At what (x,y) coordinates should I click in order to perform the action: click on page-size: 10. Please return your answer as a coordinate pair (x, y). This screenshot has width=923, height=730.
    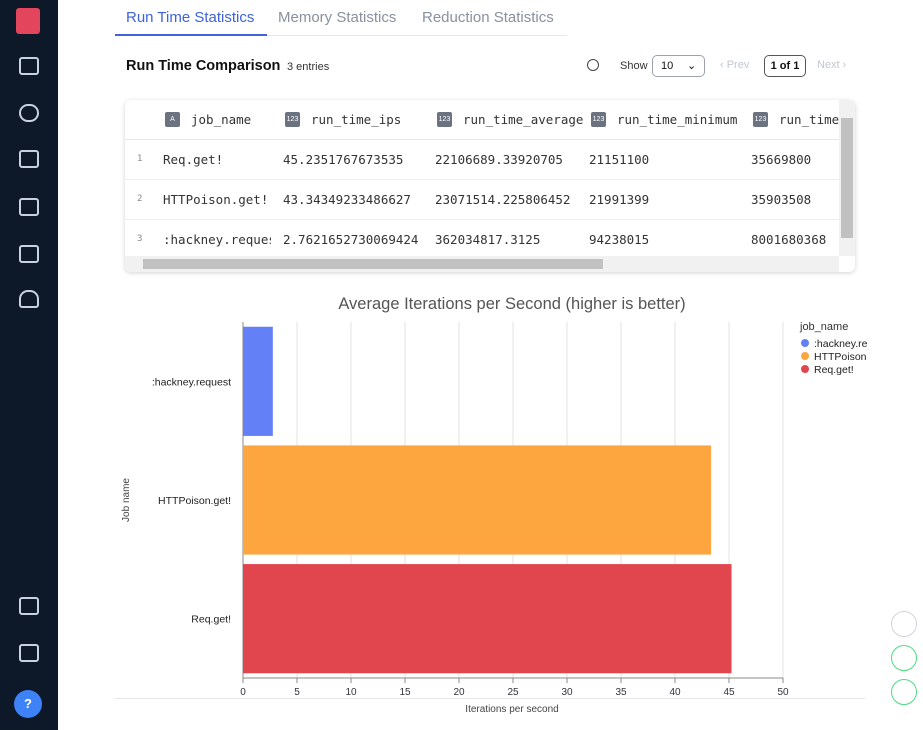
    Looking at the image, I should click on (667, 66).